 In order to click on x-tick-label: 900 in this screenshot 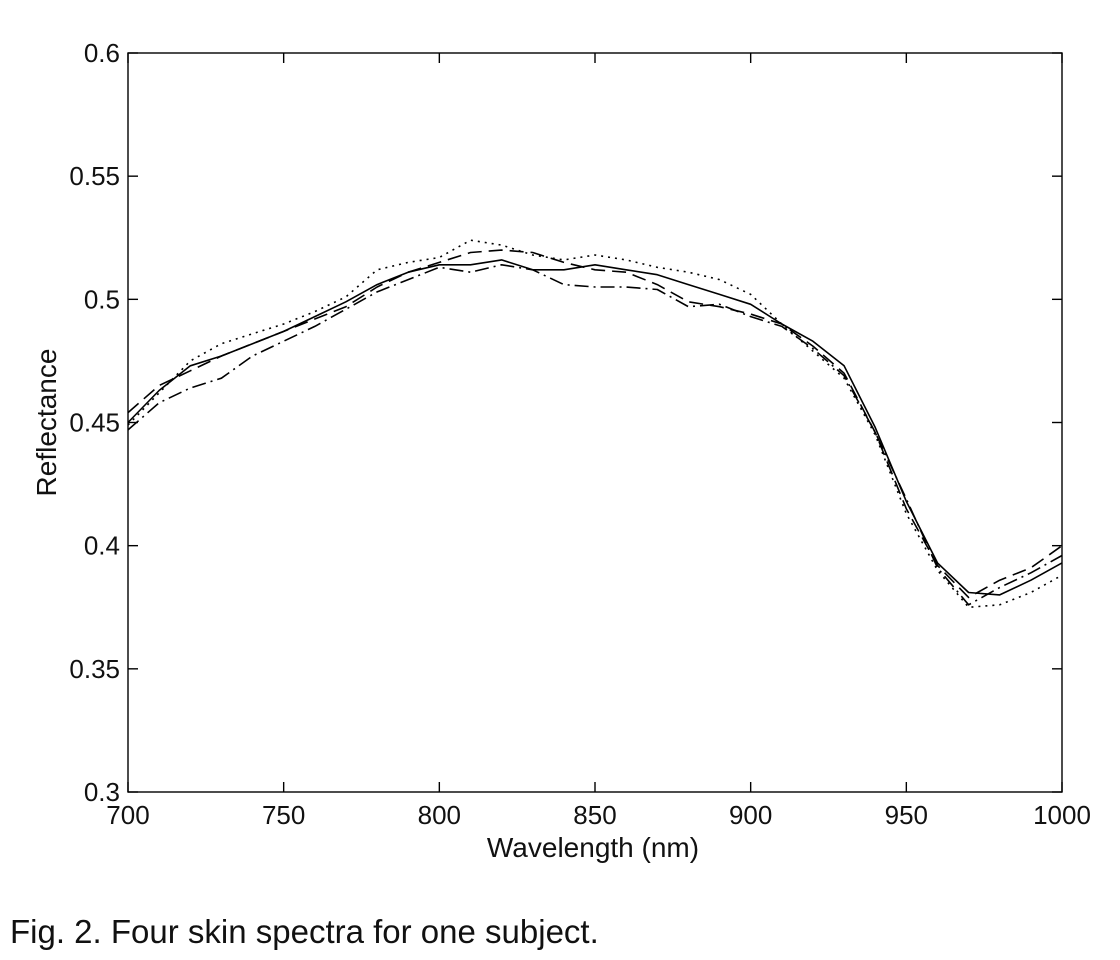, I will do `click(750, 815)`.